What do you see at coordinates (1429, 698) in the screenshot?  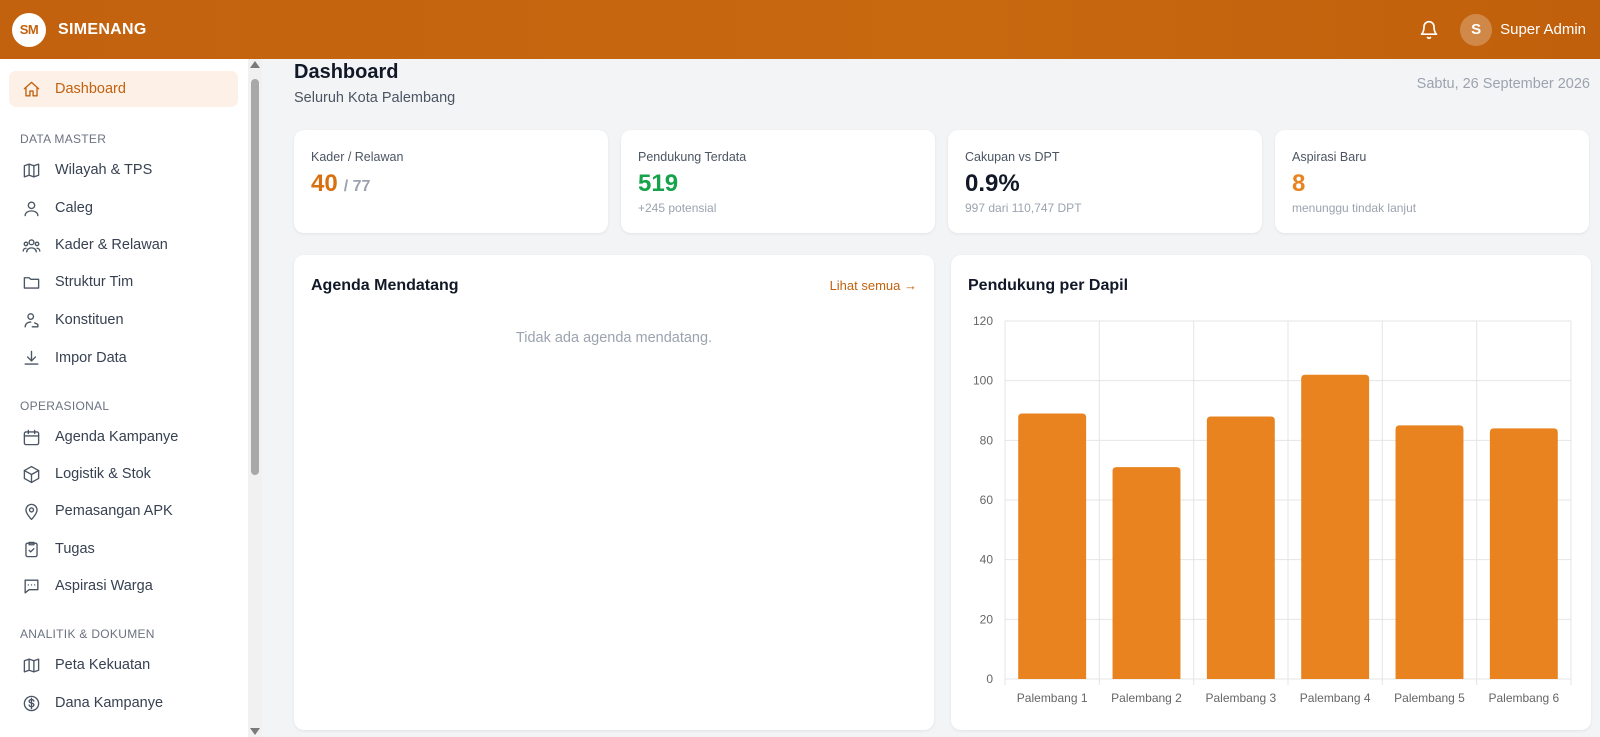 I see `x-tick-label: Palembang 5` at bounding box center [1429, 698].